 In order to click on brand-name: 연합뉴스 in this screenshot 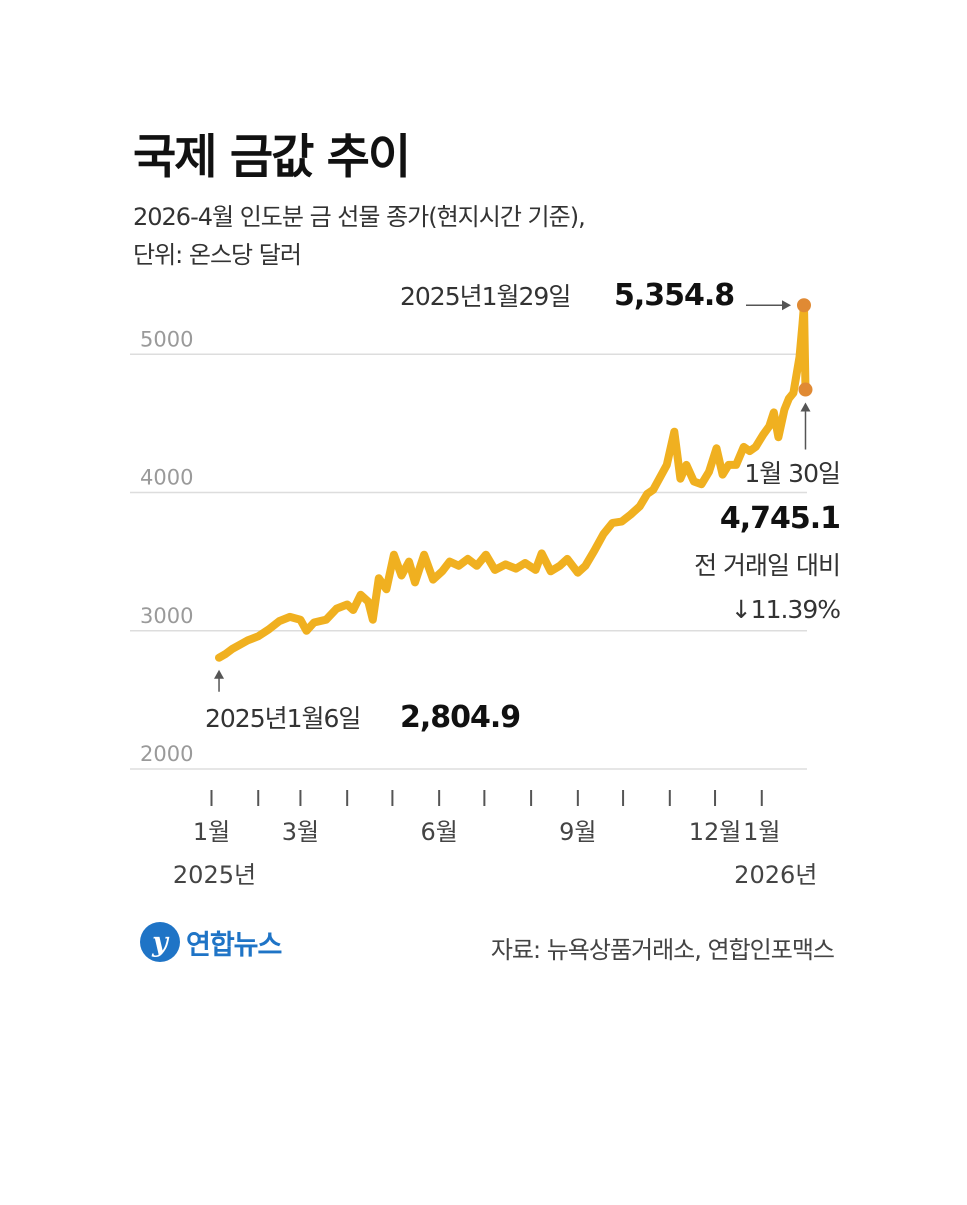, I will do `click(234, 945)`.